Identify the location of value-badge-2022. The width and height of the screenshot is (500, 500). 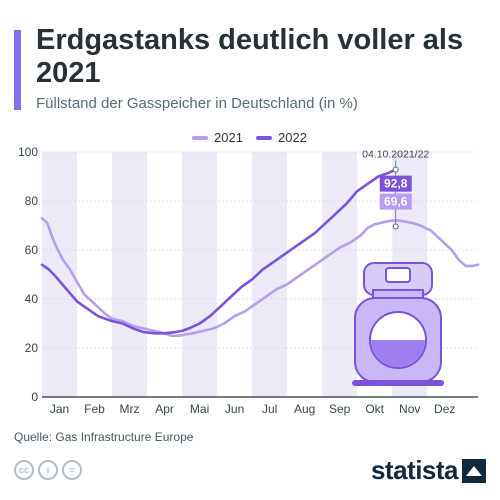
(395, 183).